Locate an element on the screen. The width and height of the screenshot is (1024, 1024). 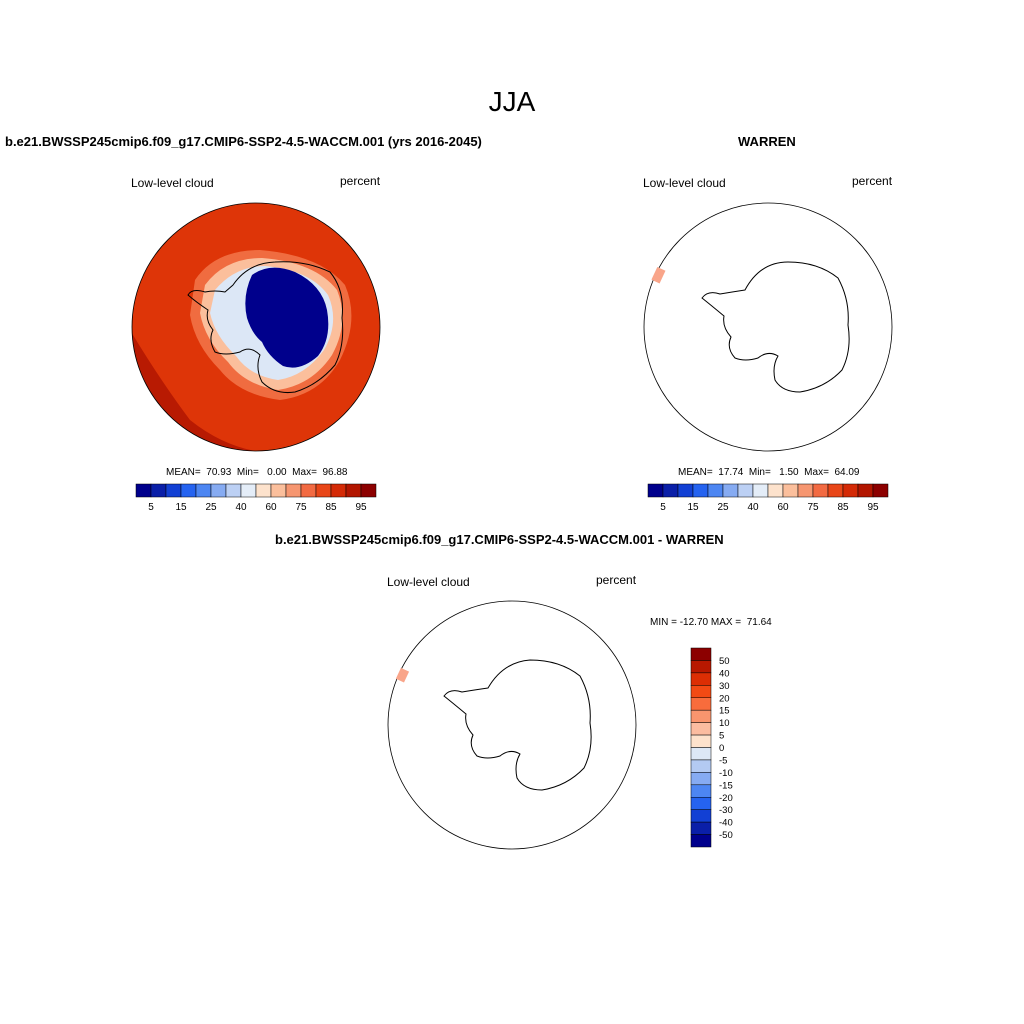
obs-colorbar-tick-label: 40 is located at coordinates (753, 507).